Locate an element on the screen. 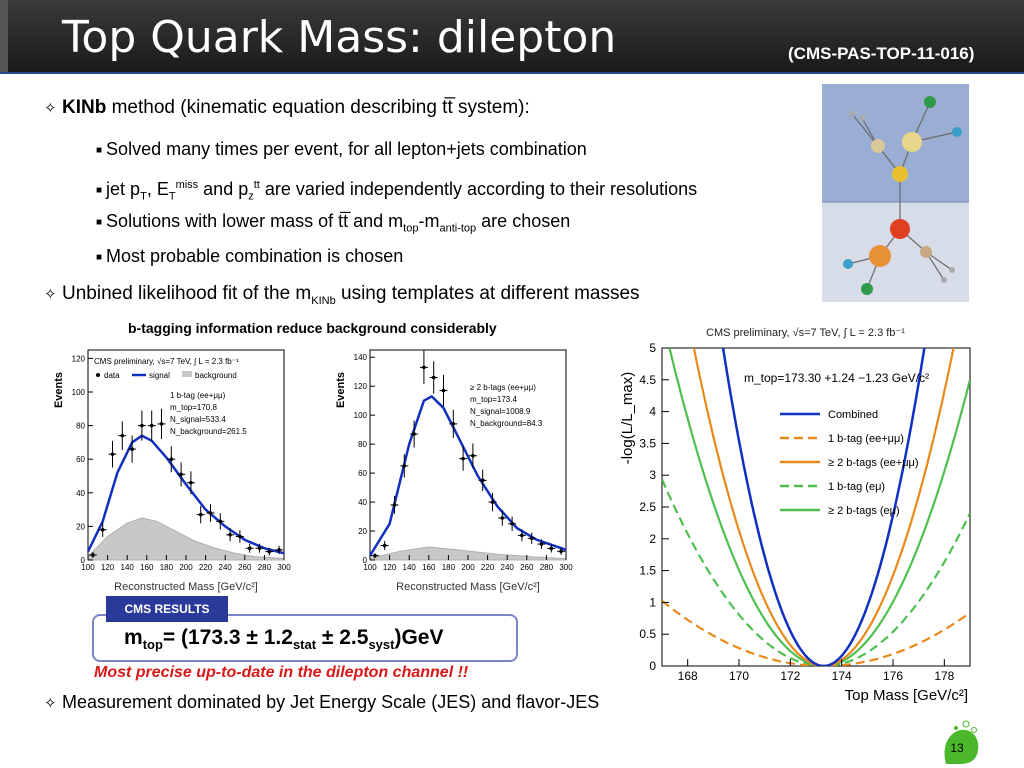 This screenshot has height=768, width=1024. info-line: N_signal=533.4 is located at coordinates (198, 419).